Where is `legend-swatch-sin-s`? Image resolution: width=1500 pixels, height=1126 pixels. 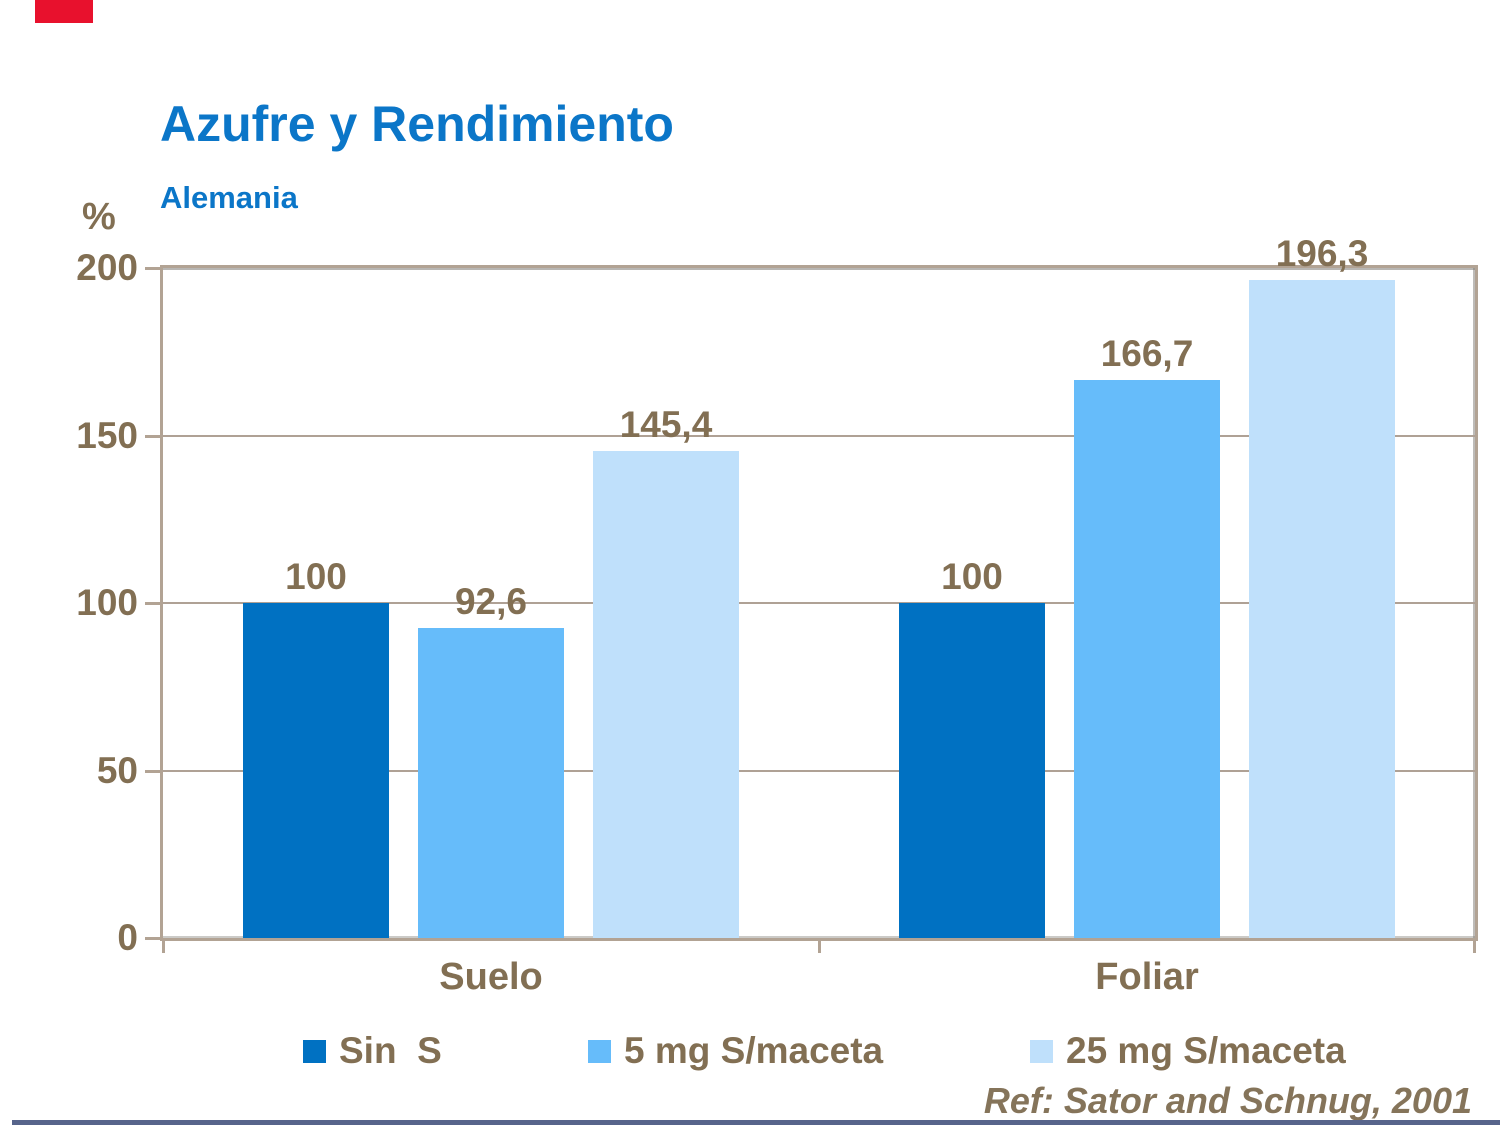
legend-swatch-sin-s is located at coordinates (314, 1051).